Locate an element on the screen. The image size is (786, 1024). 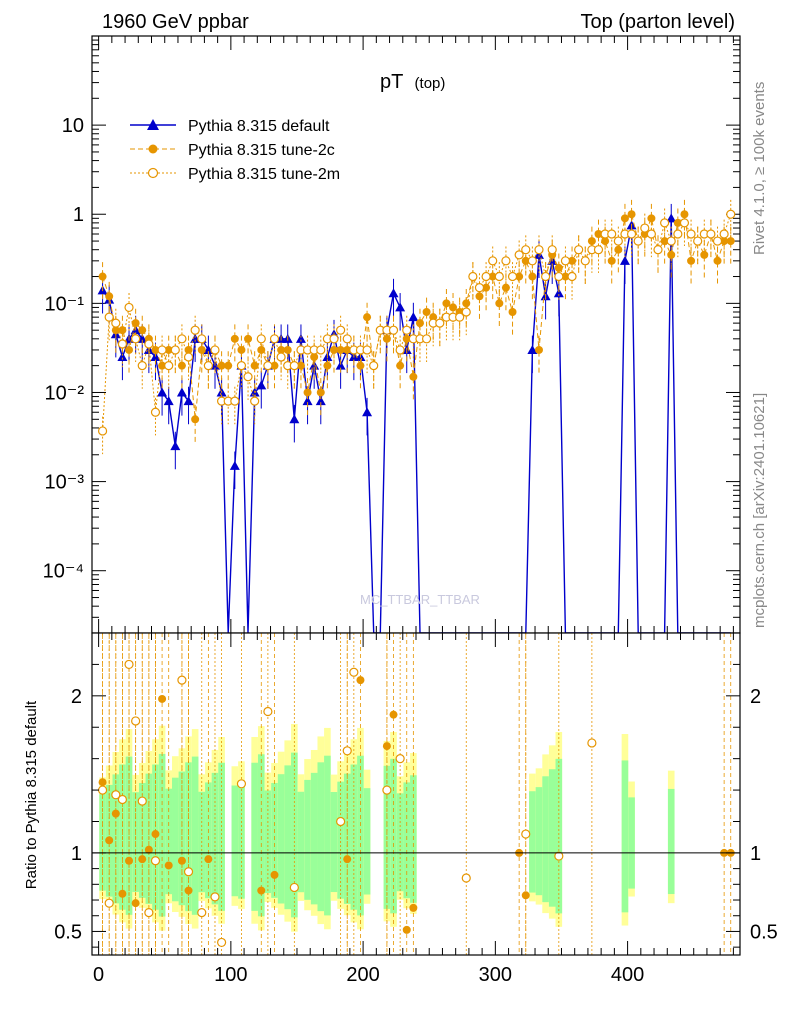
y-tick-label: 10⁻¹ is located at coordinates (65, 304).